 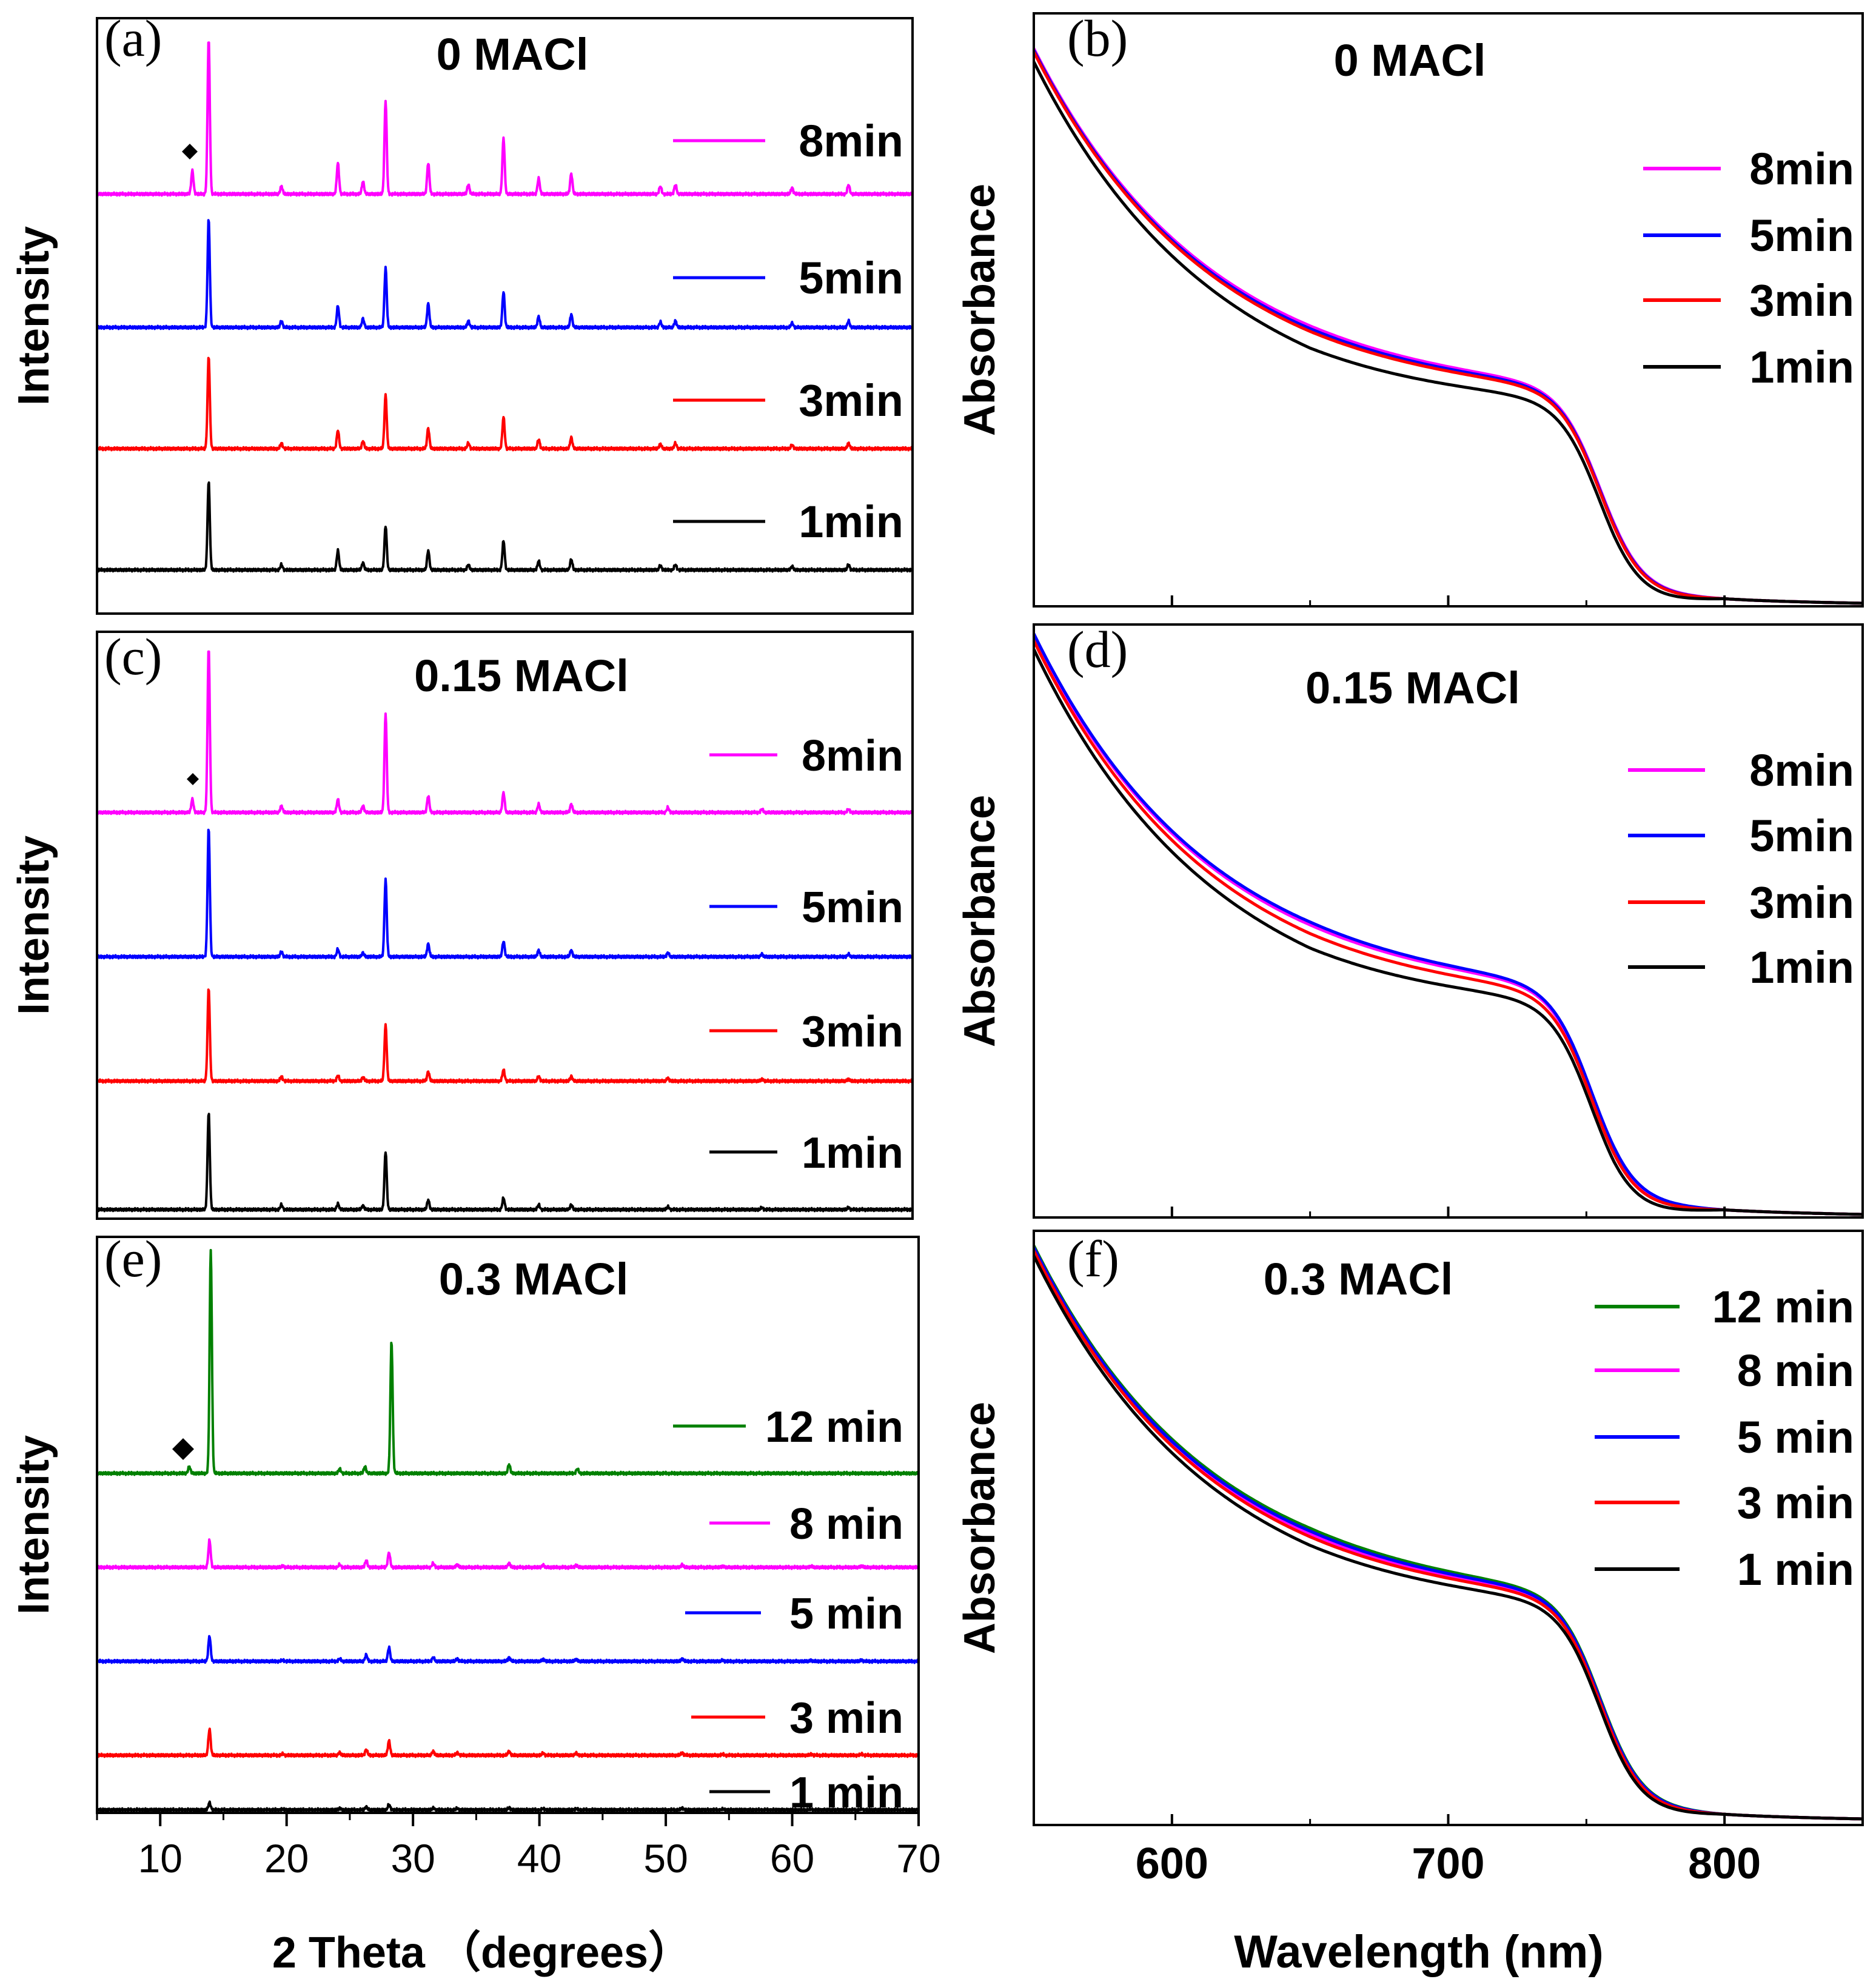 What do you see at coordinates (412, 1858) in the screenshot?
I see `x-tick-label: 30` at bounding box center [412, 1858].